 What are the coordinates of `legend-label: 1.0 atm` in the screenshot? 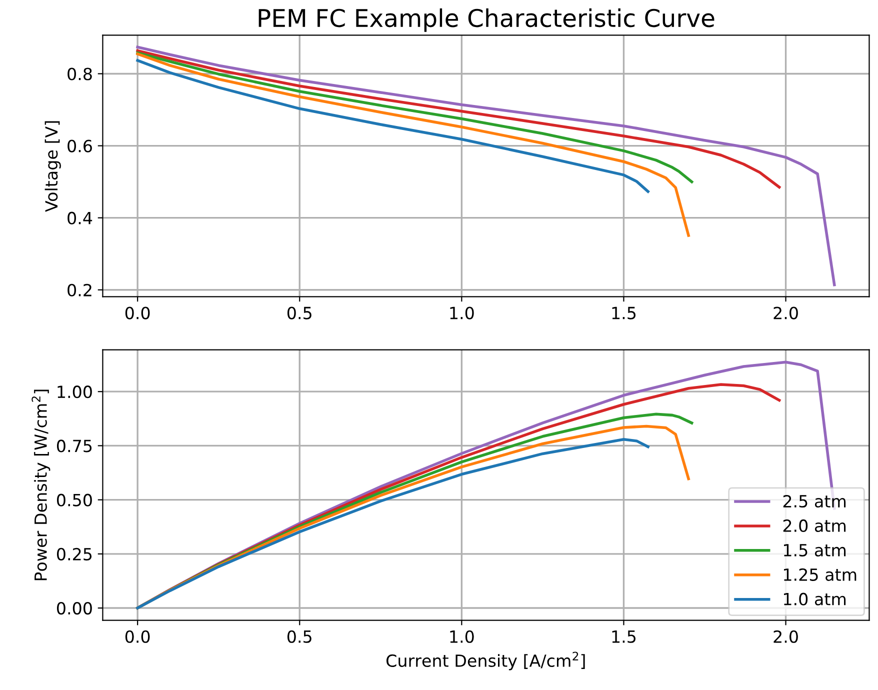 It's located at (815, 599).